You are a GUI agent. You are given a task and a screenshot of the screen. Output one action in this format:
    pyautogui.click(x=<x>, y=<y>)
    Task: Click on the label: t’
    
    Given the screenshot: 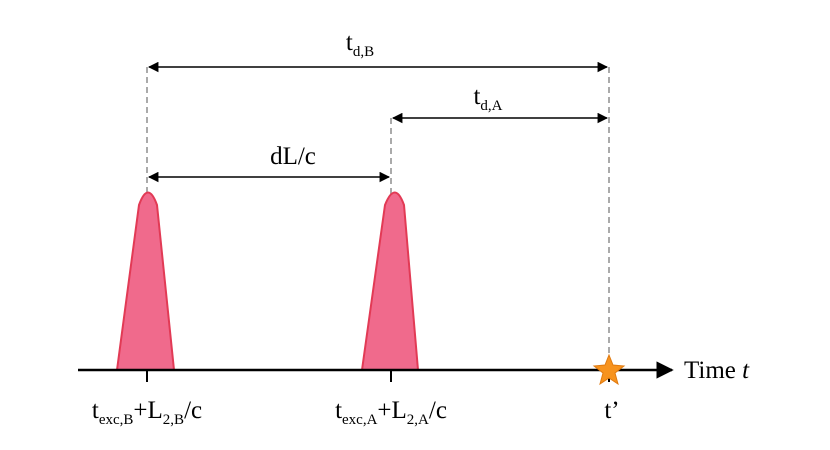 What is the action you would take?
    pyautogui.click(x=611, y=410)
    